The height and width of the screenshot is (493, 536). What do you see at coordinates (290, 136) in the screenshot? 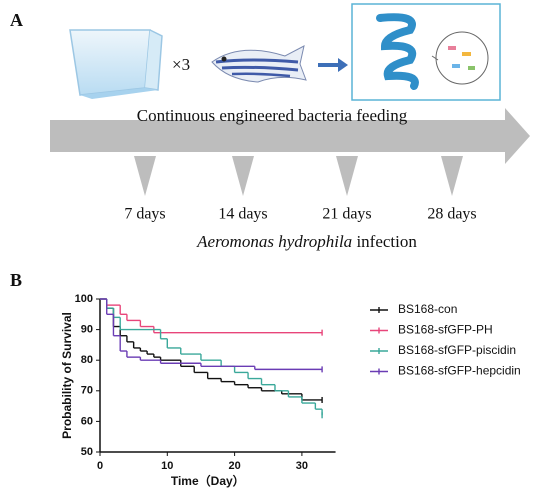
I see `timeline-arrow` at bounding box center [290, 136].